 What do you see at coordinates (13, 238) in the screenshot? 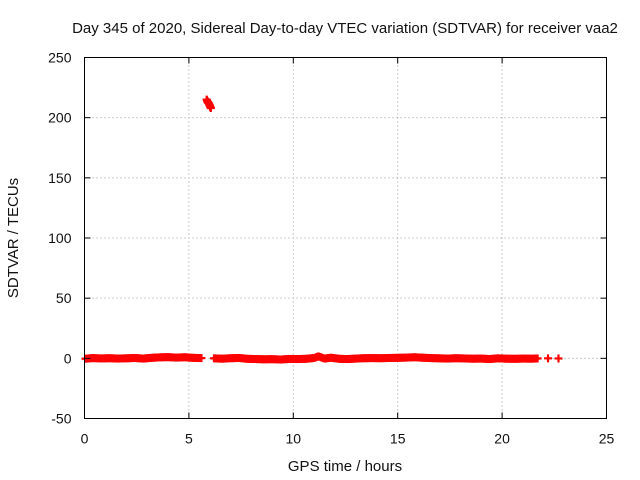
I see `y-axis-label: SDTVAR / TECUs` at bounding box center [13, 238].